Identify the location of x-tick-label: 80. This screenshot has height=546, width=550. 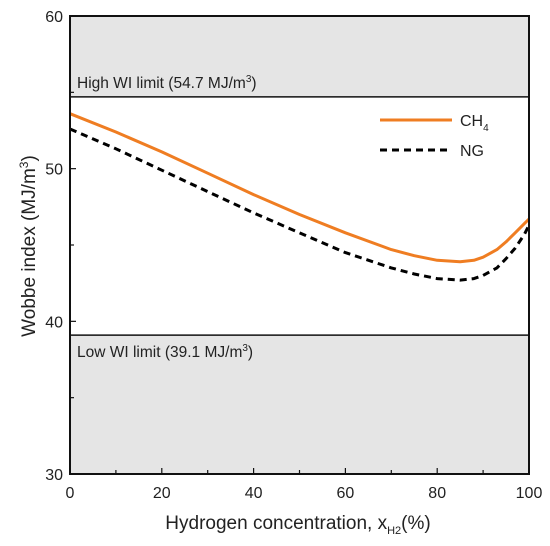
(437, 493).